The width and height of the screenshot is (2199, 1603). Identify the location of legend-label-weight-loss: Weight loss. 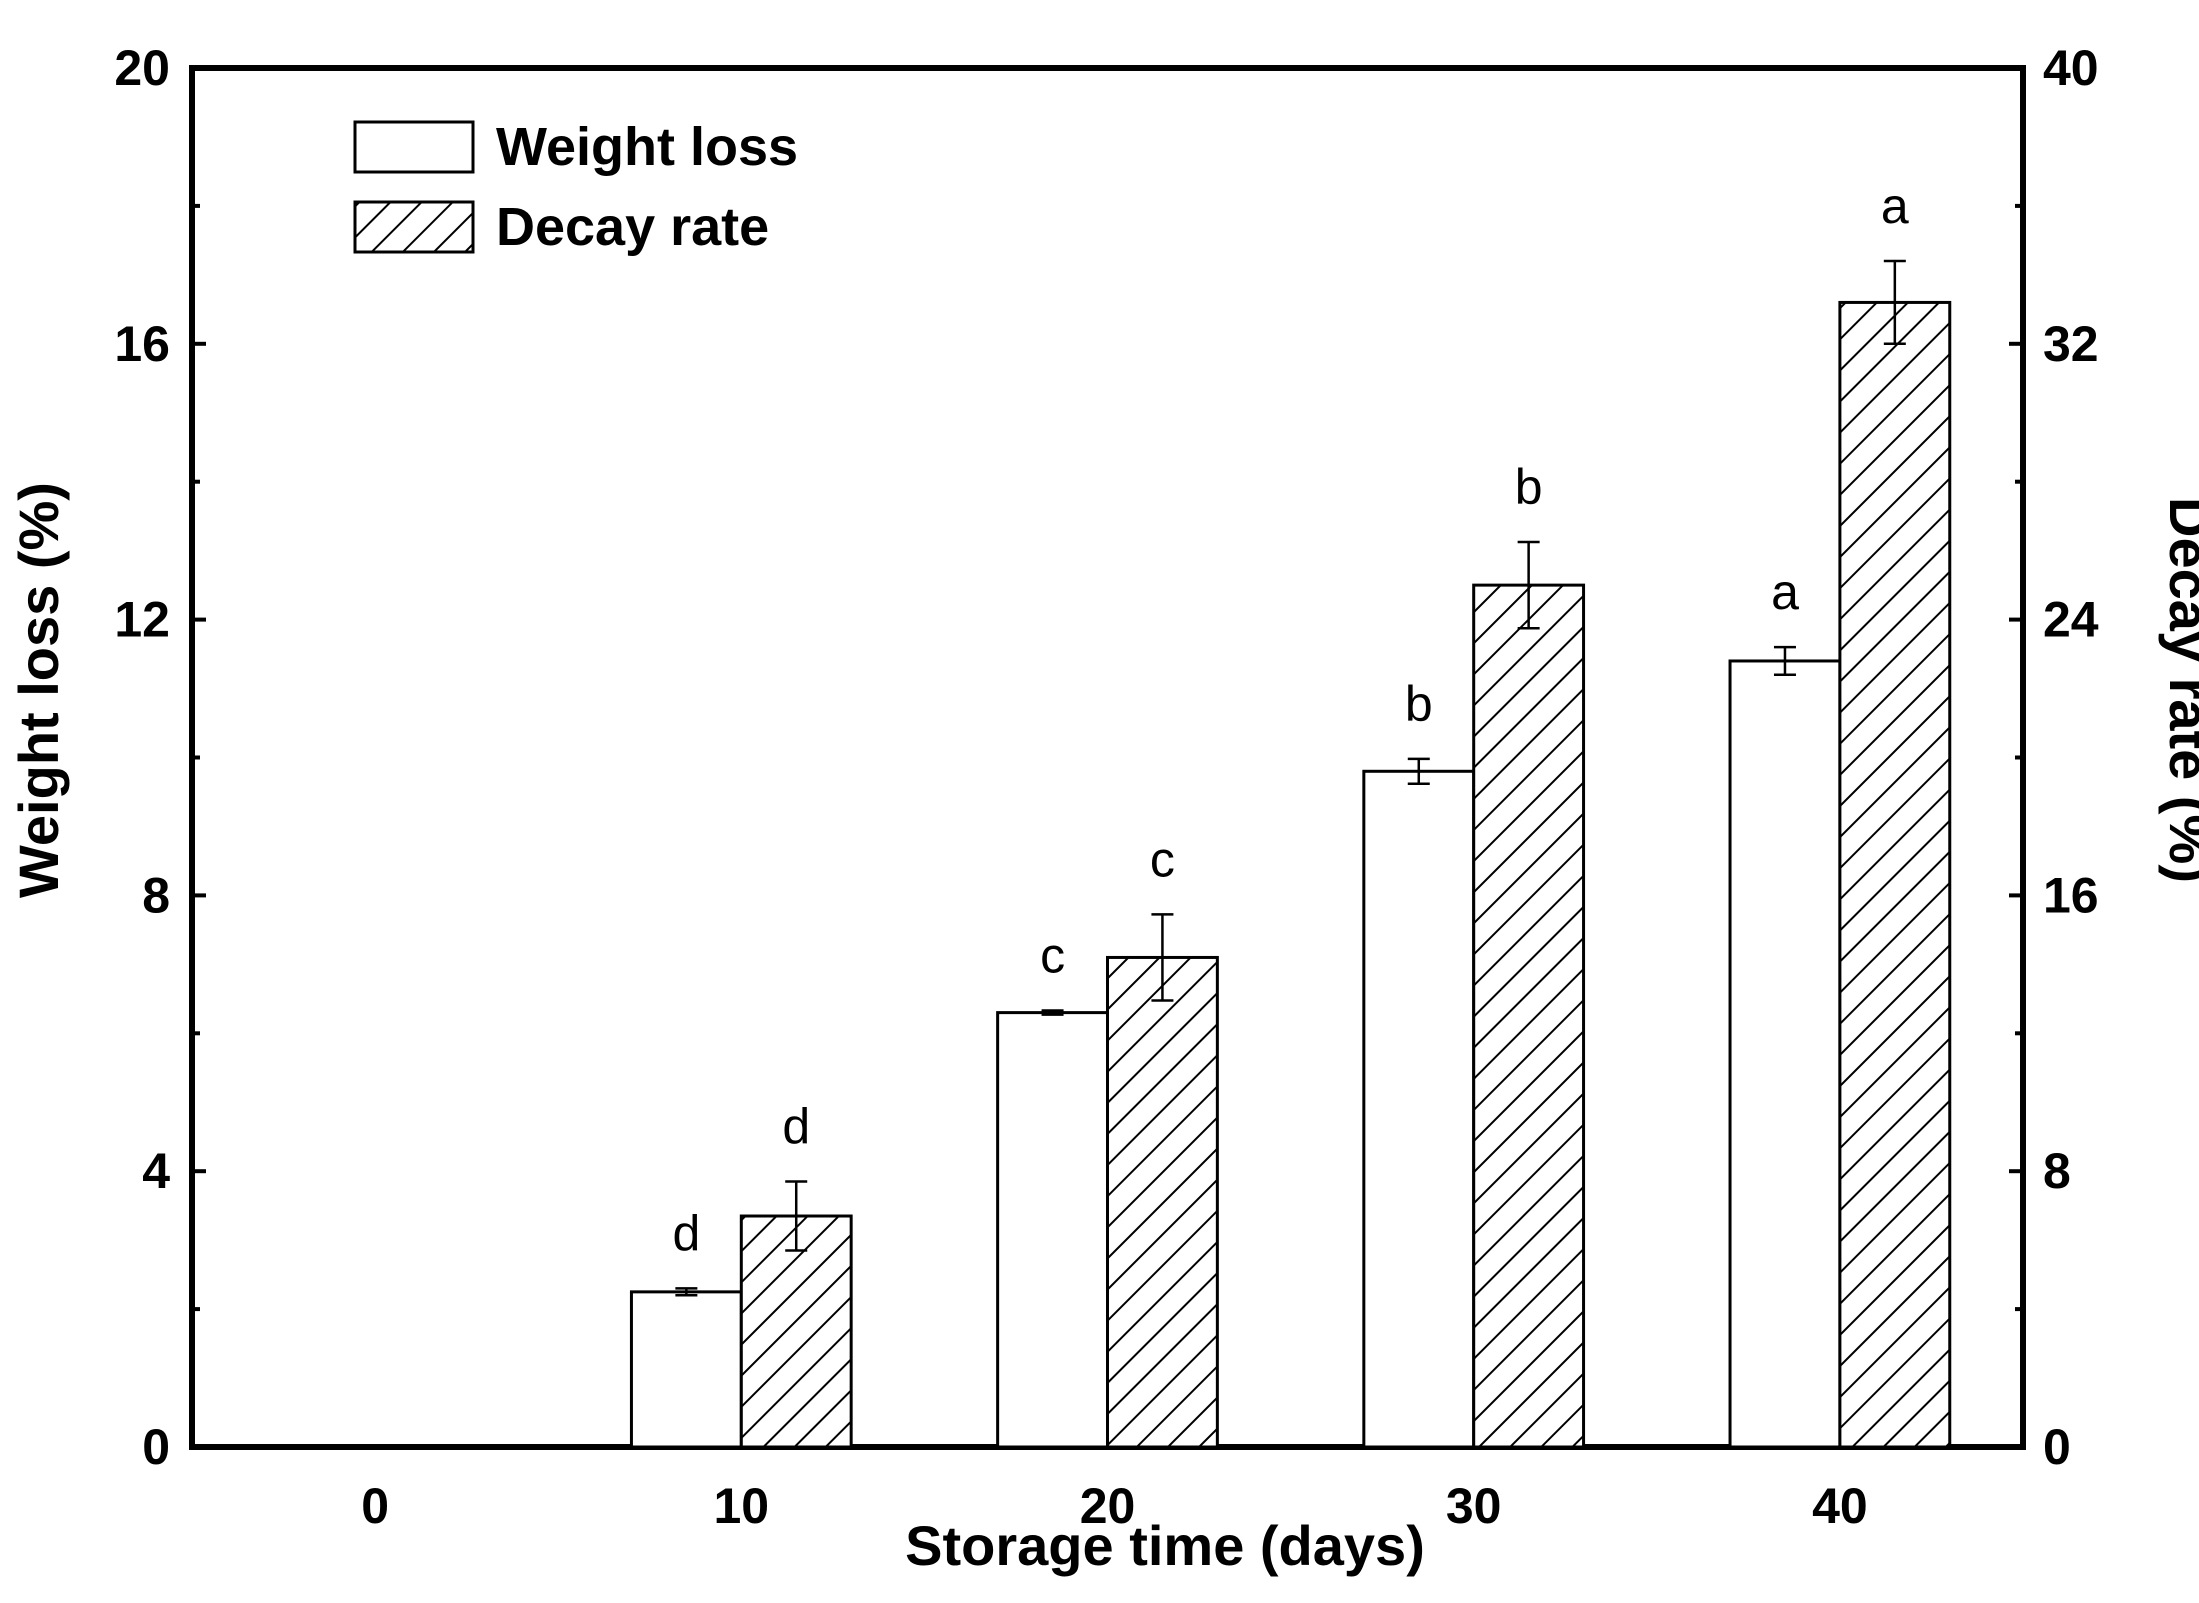
(647, 147).